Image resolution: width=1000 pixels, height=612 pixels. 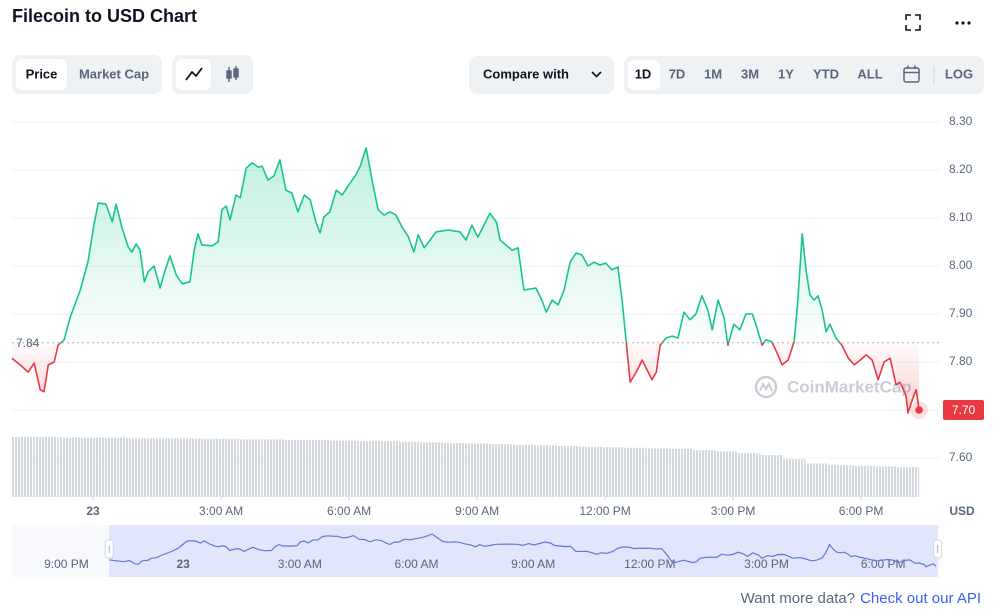 What do you see at coordinates (798, 598) in the screenshot?
I see `footer-prompt: Want more data?` at bounding box center [798, 598].